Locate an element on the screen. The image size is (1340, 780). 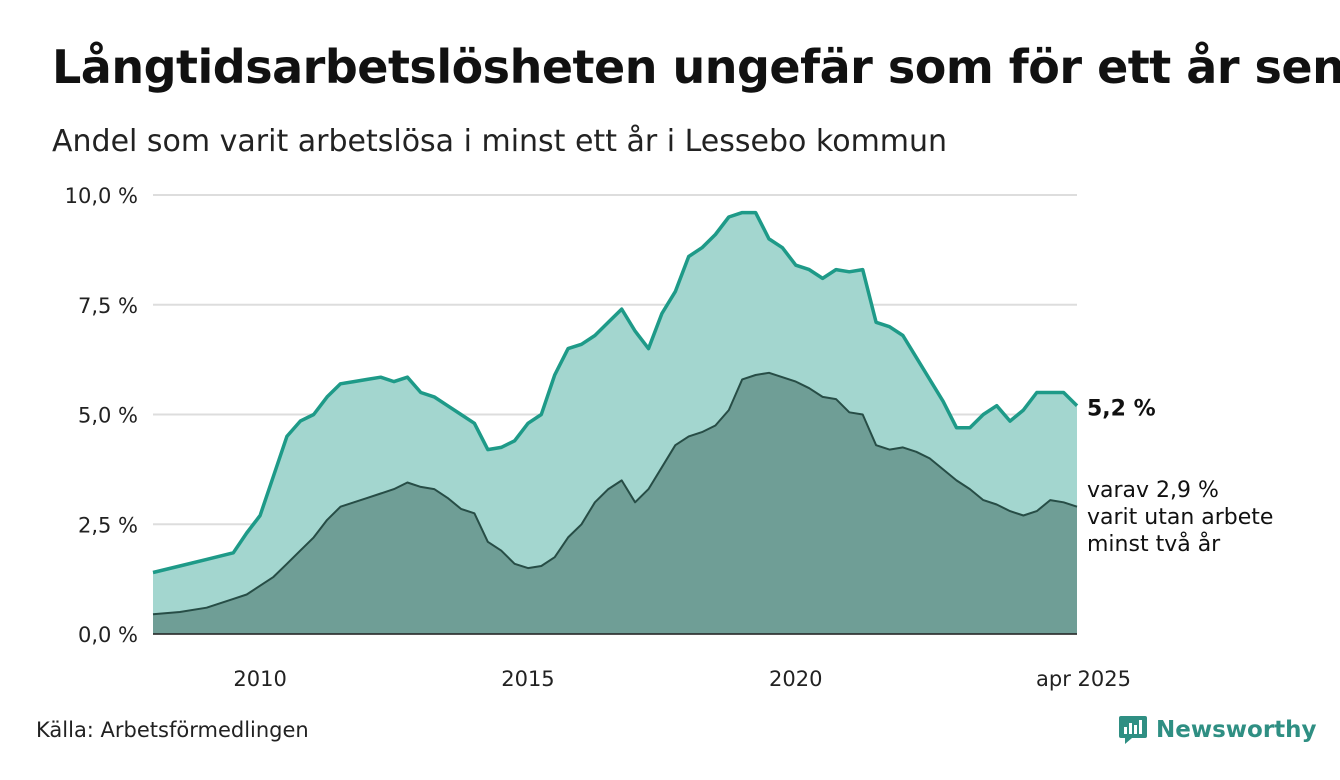
x-tick-label: 2020 is located at coordinates (795, 679).